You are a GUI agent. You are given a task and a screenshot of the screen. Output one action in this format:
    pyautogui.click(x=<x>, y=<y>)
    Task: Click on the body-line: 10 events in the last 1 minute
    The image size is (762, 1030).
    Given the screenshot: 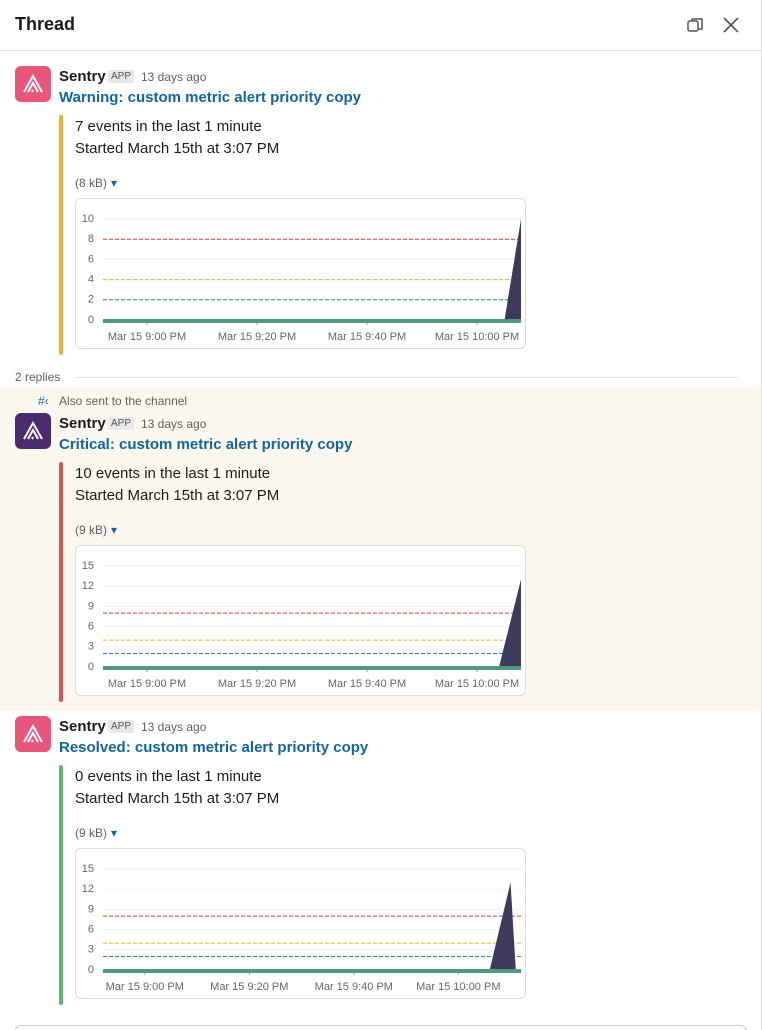 What is the action you would take?
    pyautogui.click(x=173, y=473)
    